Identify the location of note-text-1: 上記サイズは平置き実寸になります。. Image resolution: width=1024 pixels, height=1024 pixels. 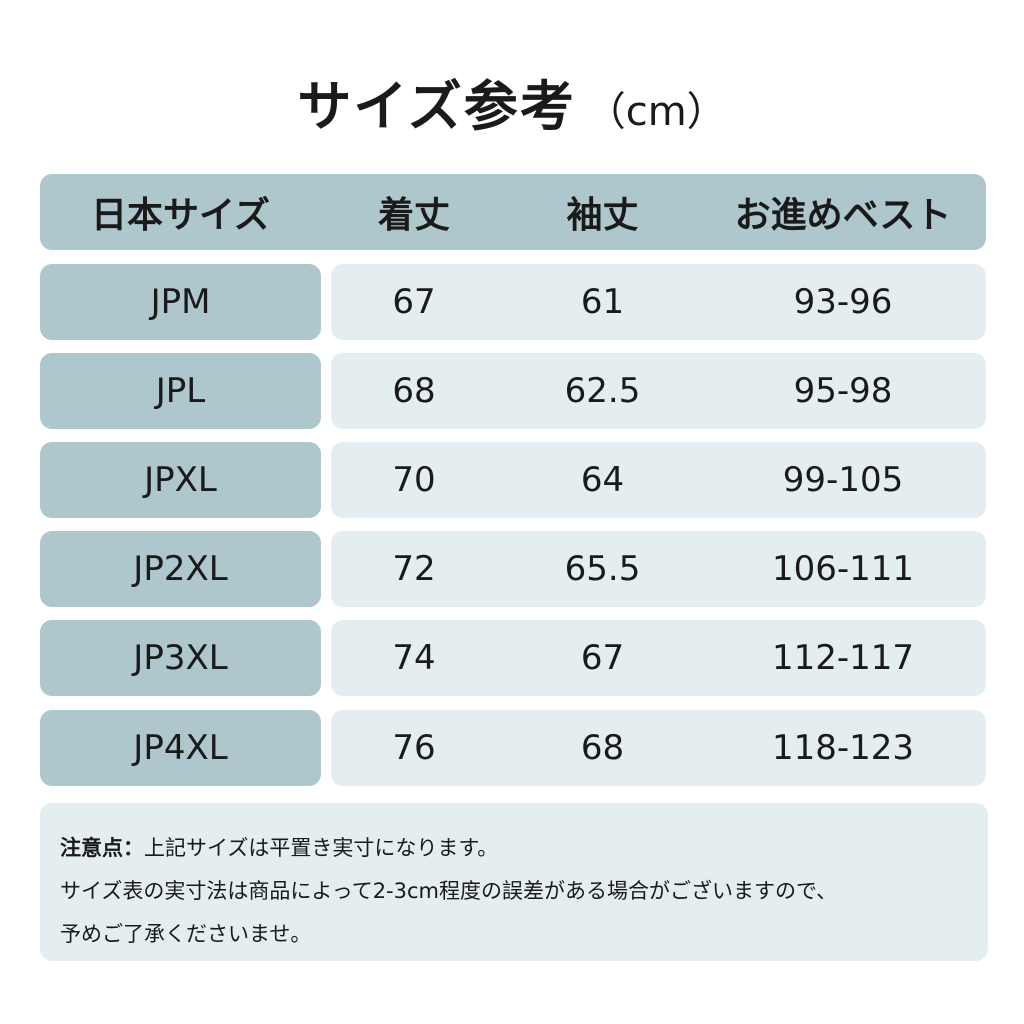
(321, 848).